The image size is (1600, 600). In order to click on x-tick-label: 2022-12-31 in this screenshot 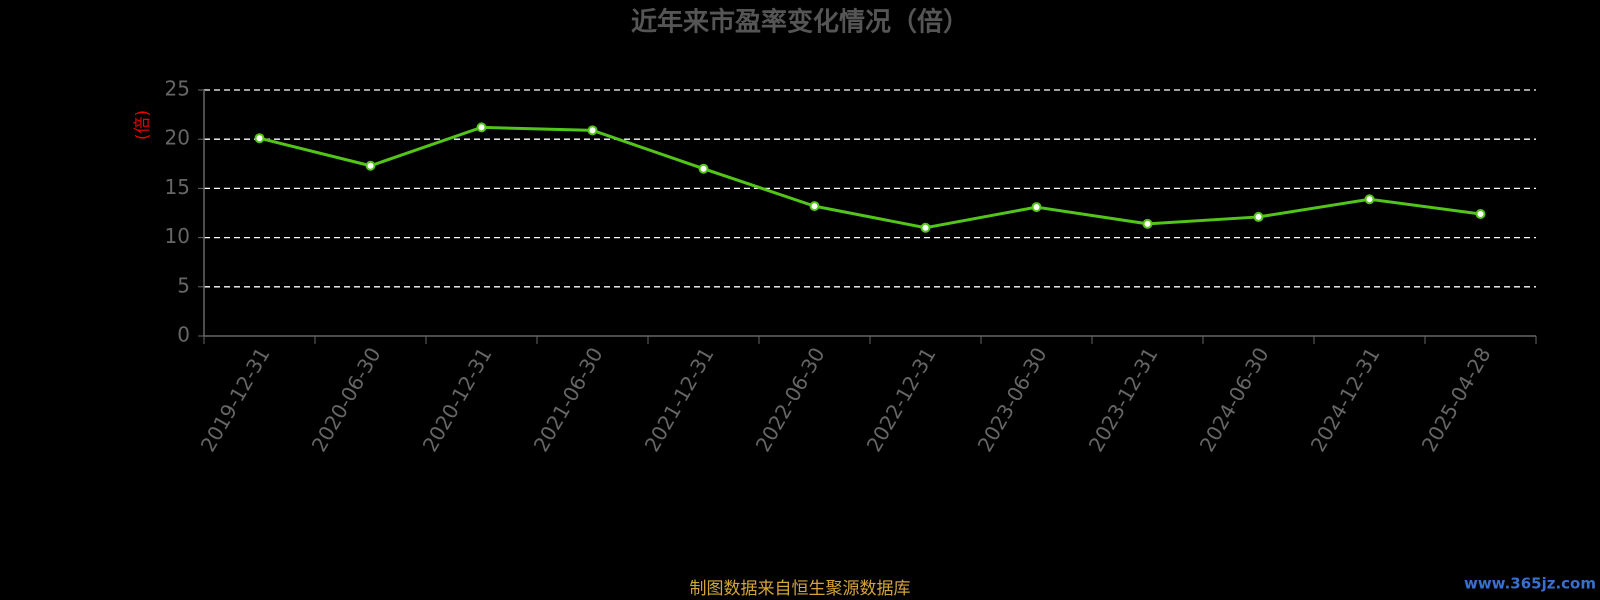, I will do `click(901, 399)`.